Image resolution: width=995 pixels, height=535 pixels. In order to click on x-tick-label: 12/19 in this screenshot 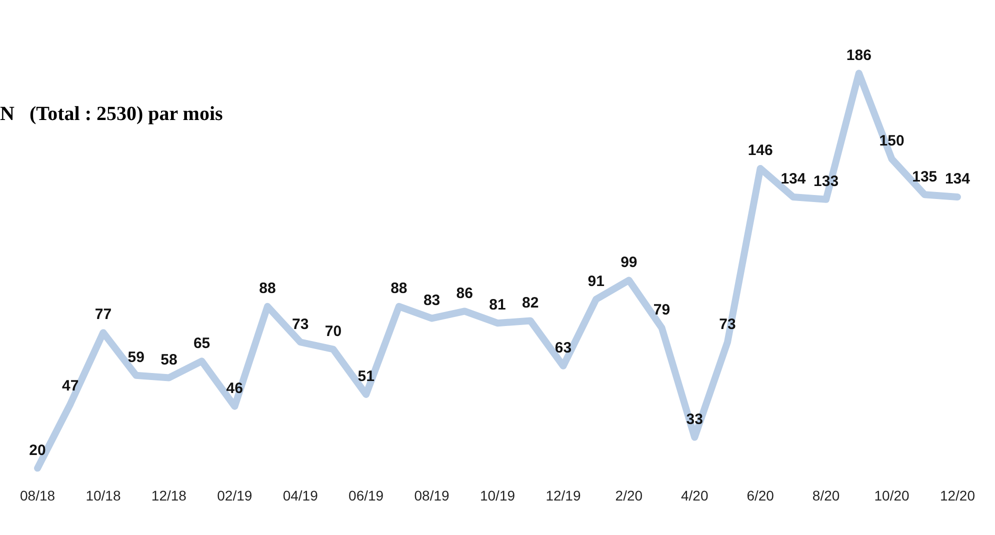, I will do `click(563, 495)`.